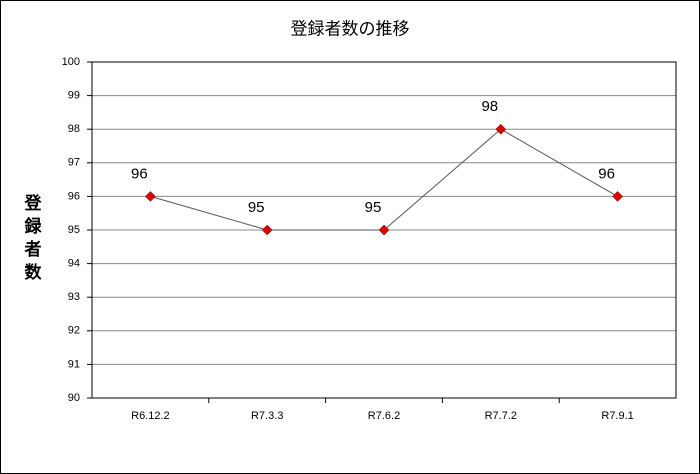 The height and width of the screenshot is (474, 700). I want to click on y-tick-label: 98, so click(74, 129).